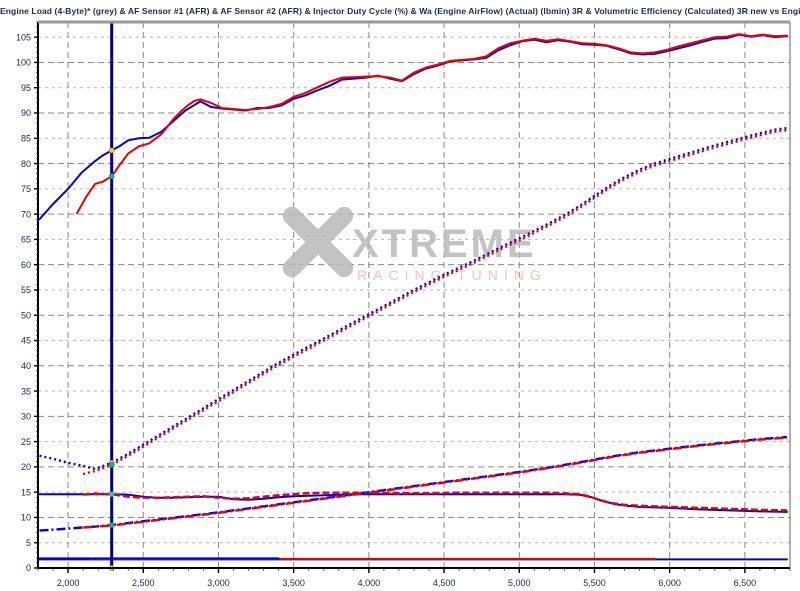 The height and width of the screenshot is (591, 800). I want to click on y-tick-label: 75, so click(26, 189).